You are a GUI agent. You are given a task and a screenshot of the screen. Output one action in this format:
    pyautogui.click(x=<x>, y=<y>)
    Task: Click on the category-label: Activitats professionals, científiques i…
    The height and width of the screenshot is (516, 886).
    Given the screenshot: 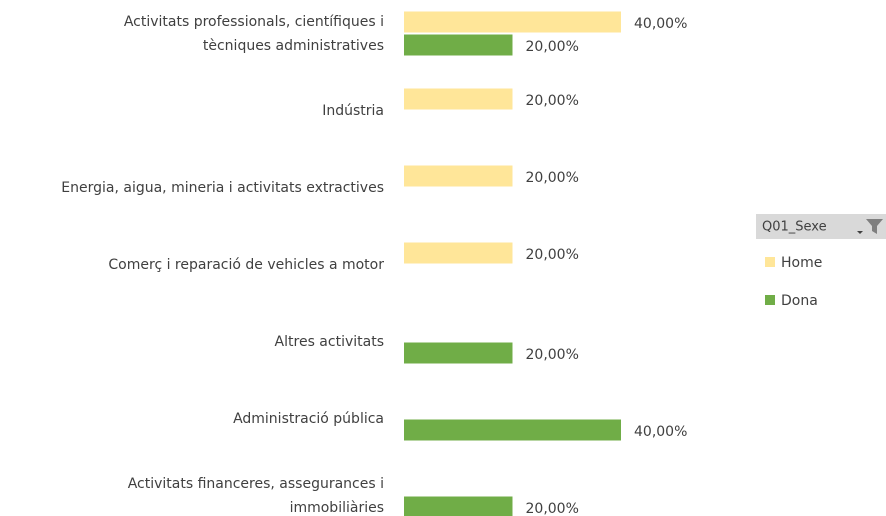 What is the action you would take?
    pyautogui.click(x=253, y=34)
    